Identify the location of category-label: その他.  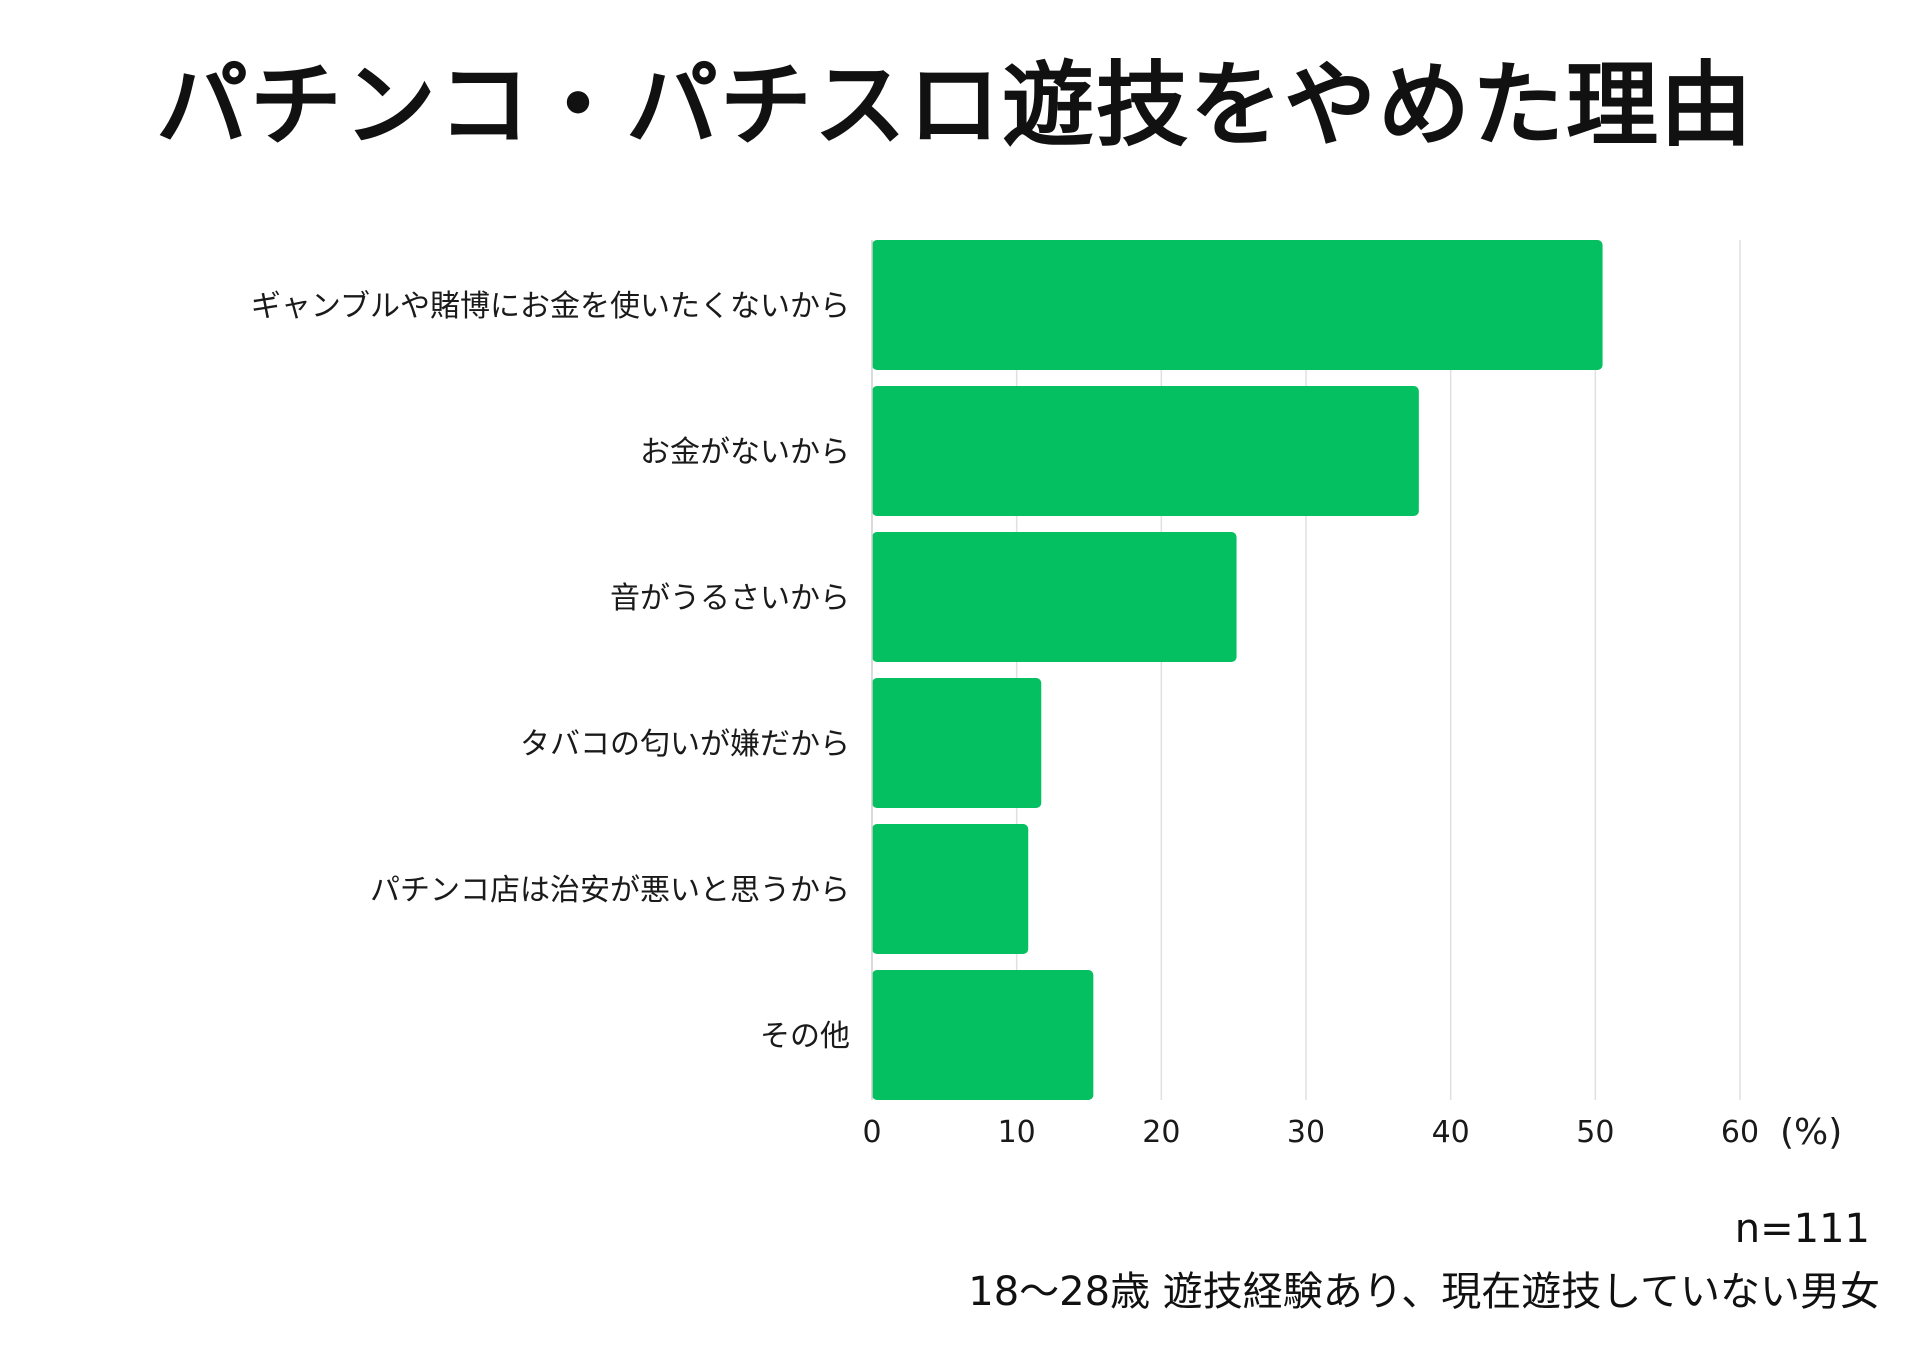
(805, 1036).